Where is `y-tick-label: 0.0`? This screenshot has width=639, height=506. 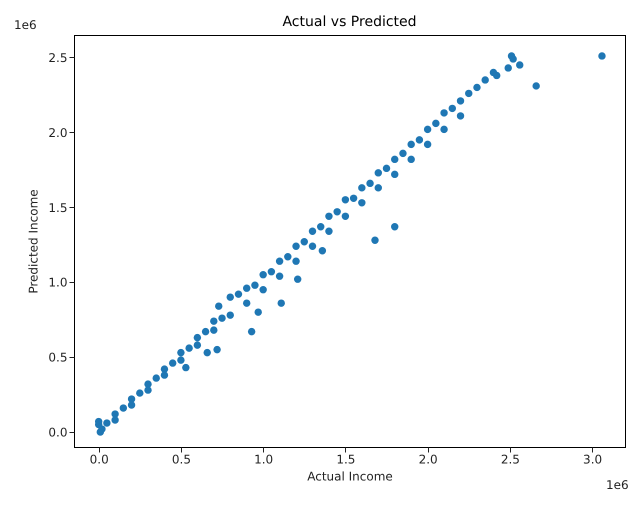 y-tick-label: 0.0 is located at coordinates (58, 433).